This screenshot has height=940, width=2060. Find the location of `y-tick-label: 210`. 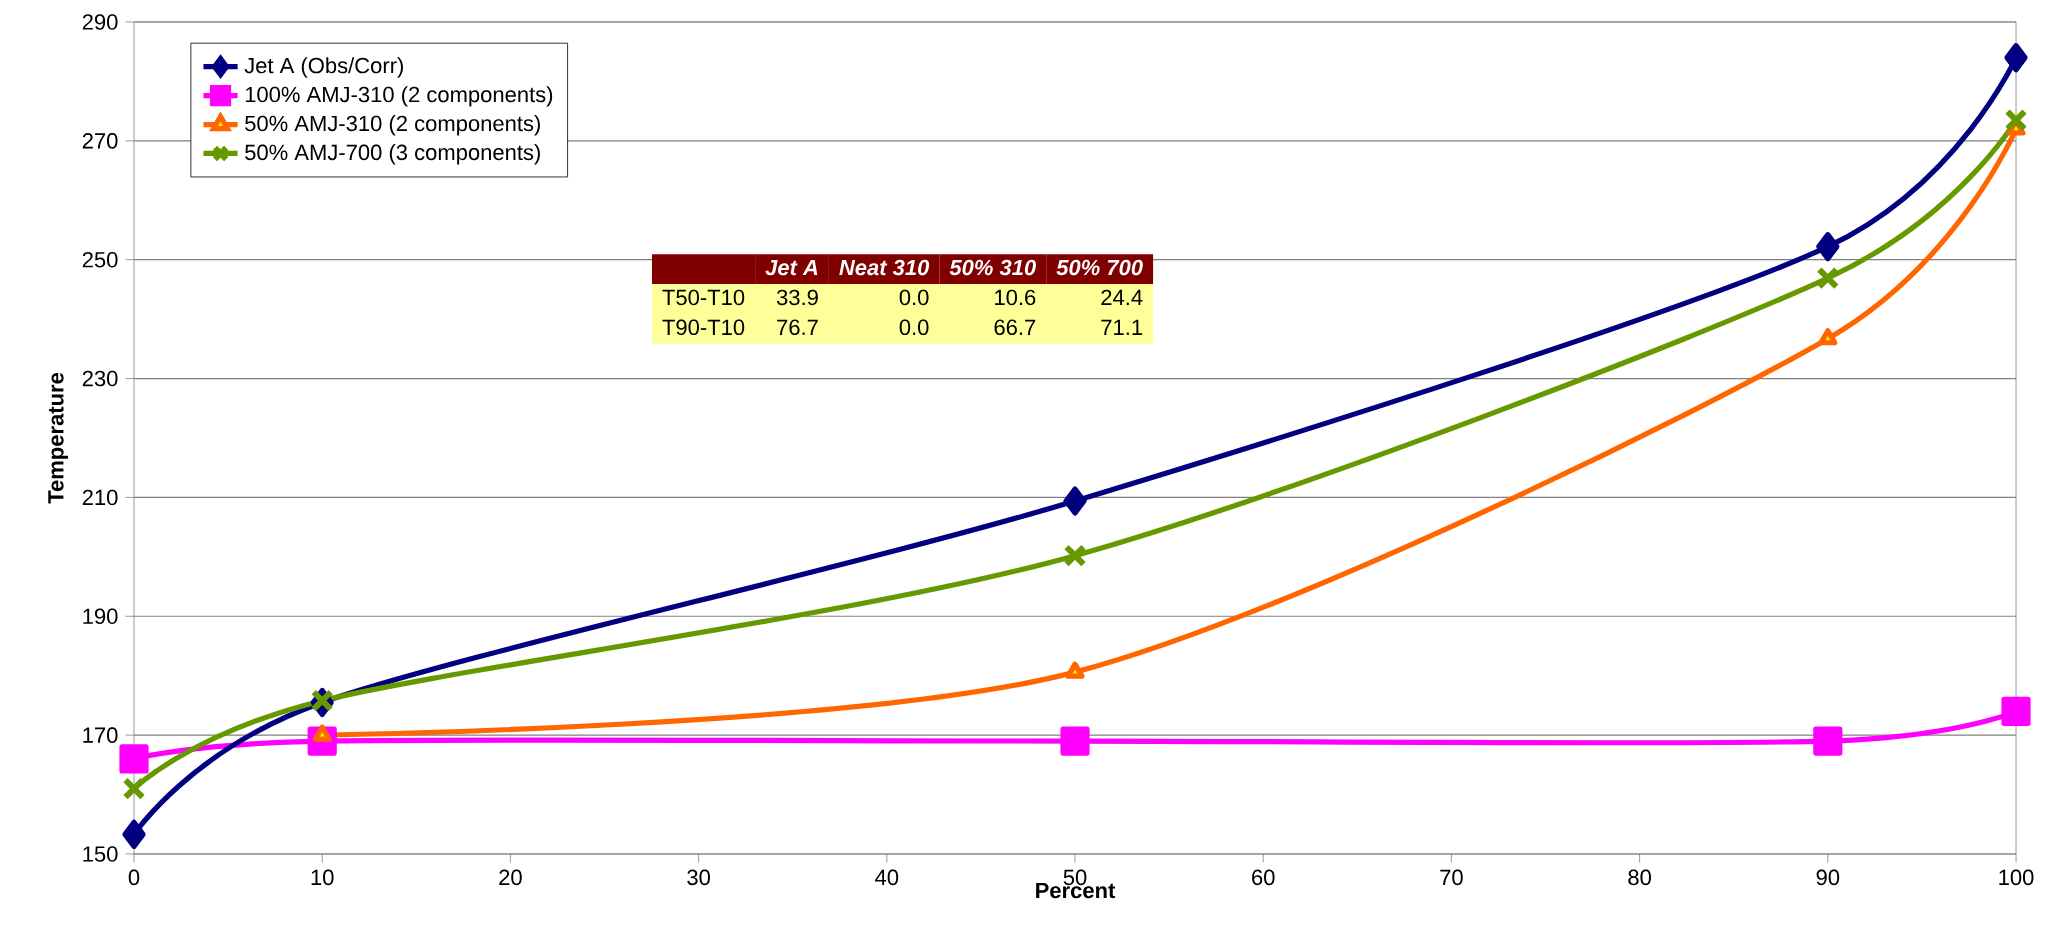

y-tick-label: 210 is located at coordinates (100, 497).